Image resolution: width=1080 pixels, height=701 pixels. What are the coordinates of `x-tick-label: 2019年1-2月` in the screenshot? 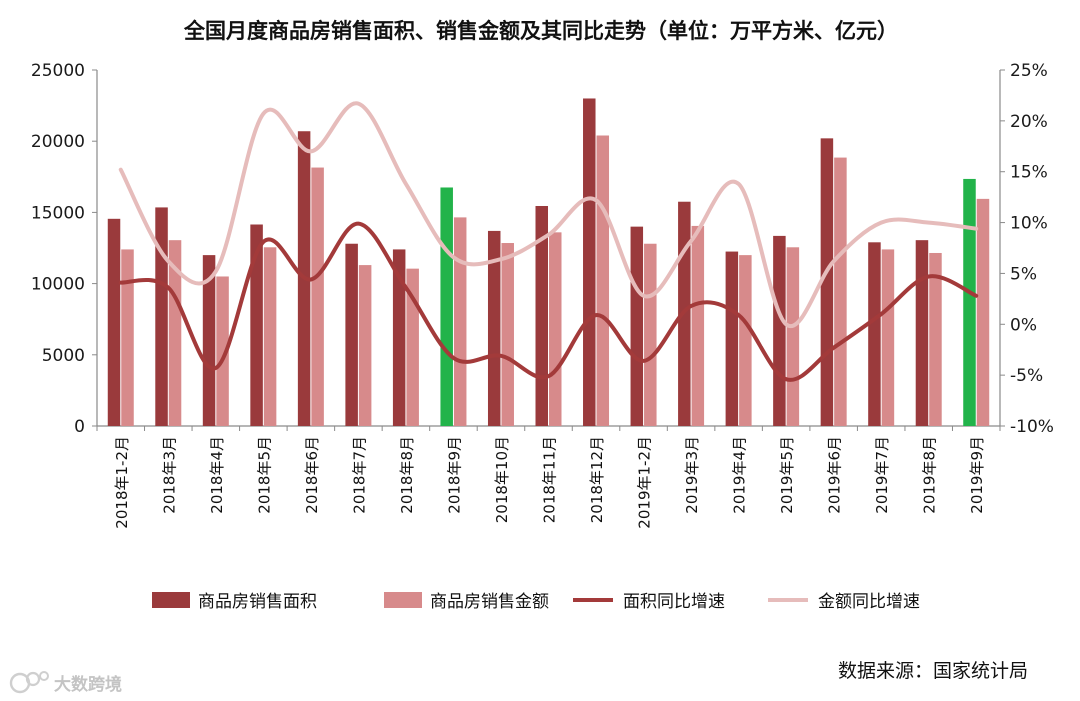 It's located at (645, 482).